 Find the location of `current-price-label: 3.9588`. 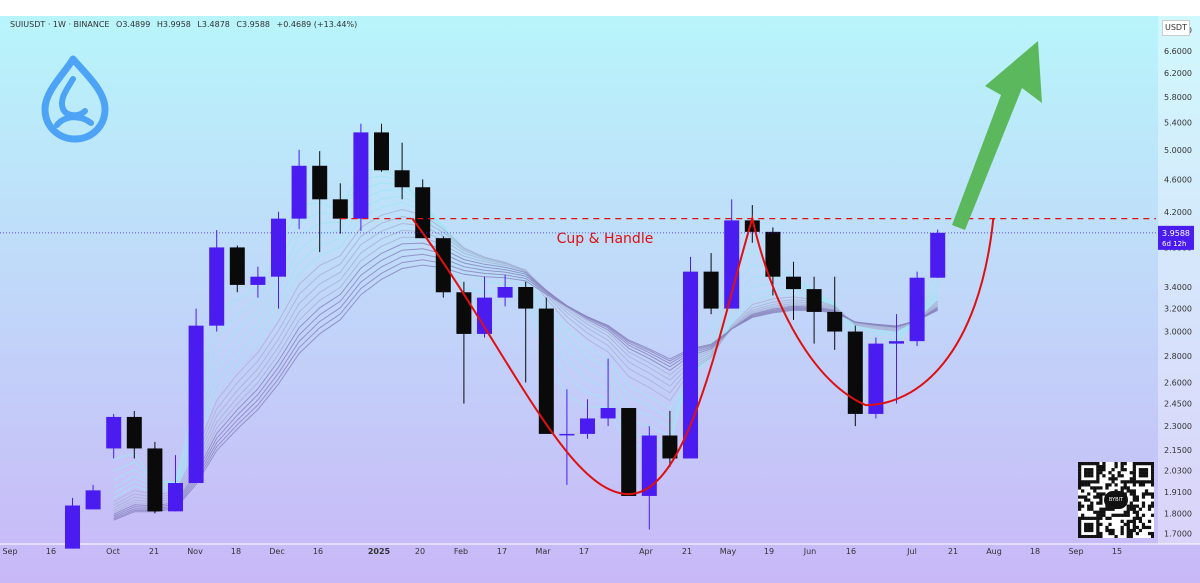

current-price-label: 3.9588 is located at coordinates (1176, 233).